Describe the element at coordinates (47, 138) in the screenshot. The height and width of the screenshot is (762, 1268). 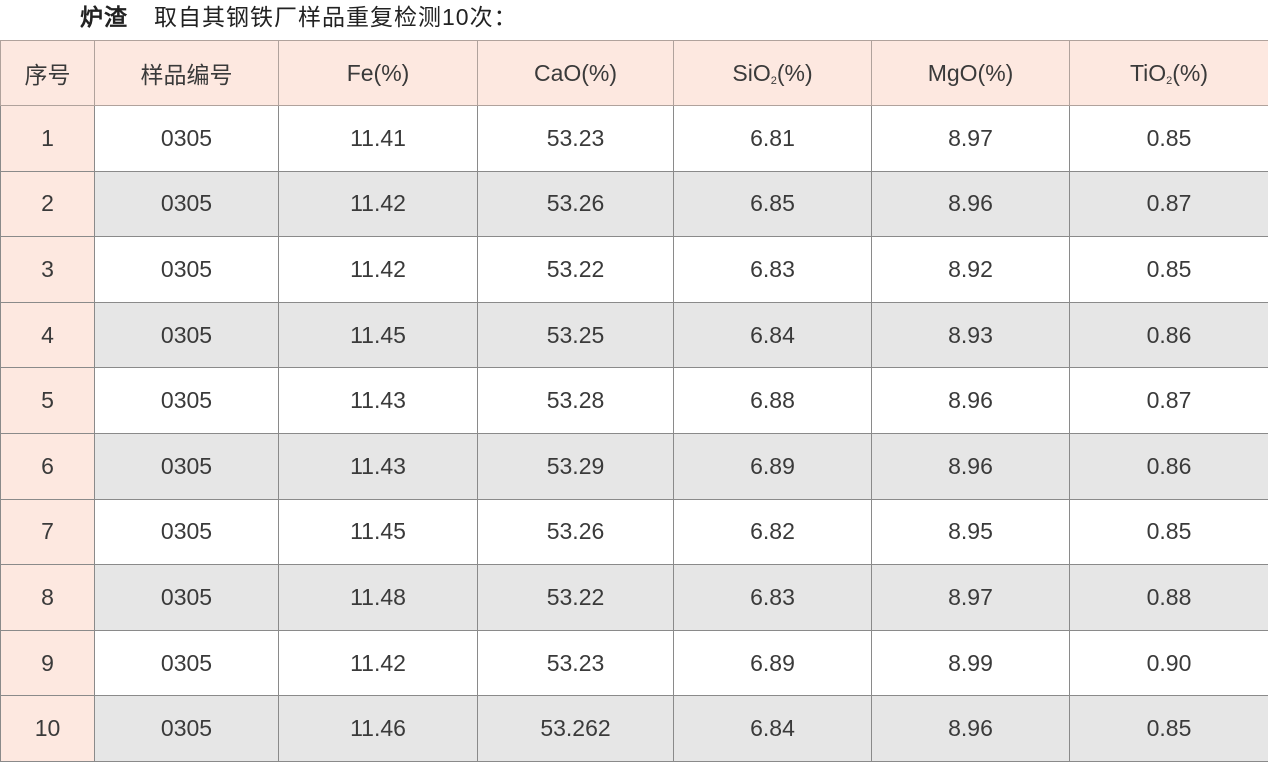
I see `row-index-cell: 1` at that location.